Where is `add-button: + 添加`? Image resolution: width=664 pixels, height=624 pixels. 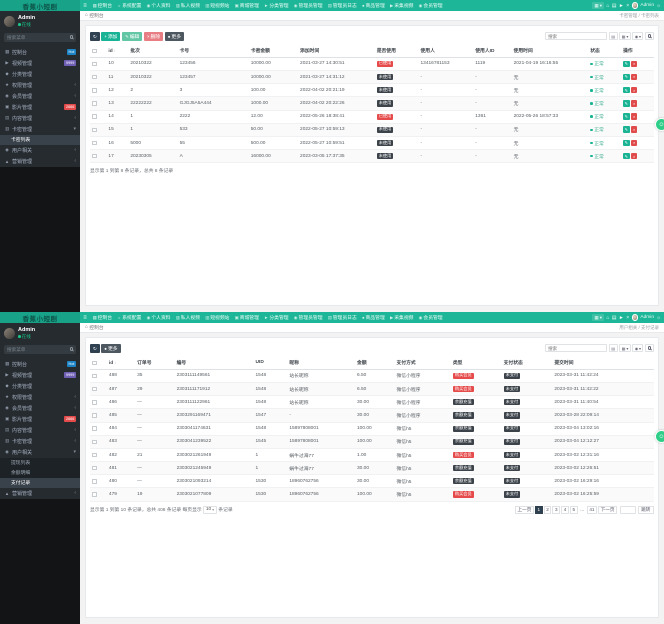 add-button: + 添加 is located at coordinates (111, 36).